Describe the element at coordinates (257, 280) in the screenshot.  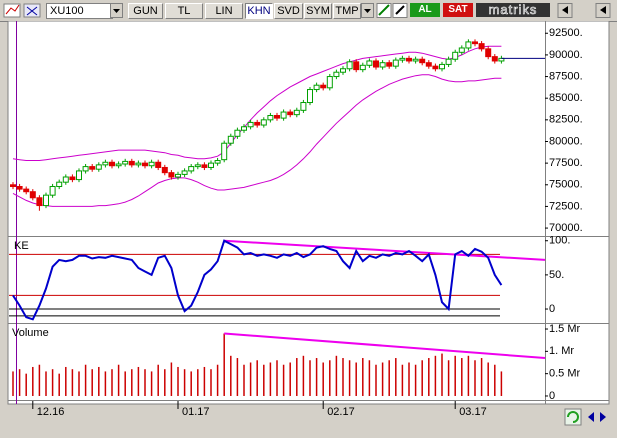
I see `oscillator-line` at that location.